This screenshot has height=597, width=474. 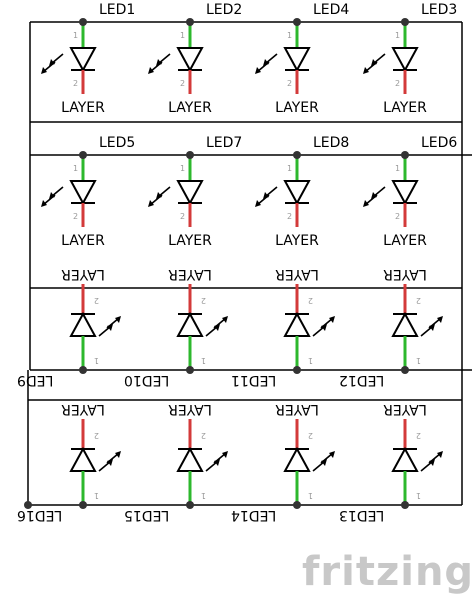 I want to click on led-label: LED10, so click(x=146, y=380).